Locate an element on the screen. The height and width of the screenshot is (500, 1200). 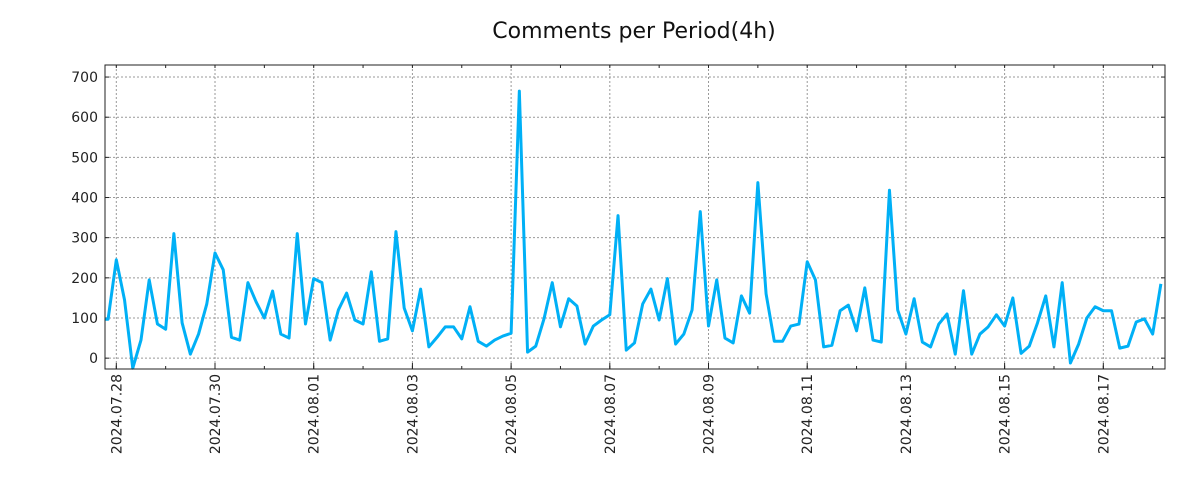
x-tick-label: 2024.07.28 is located at coordinates (117, 414).